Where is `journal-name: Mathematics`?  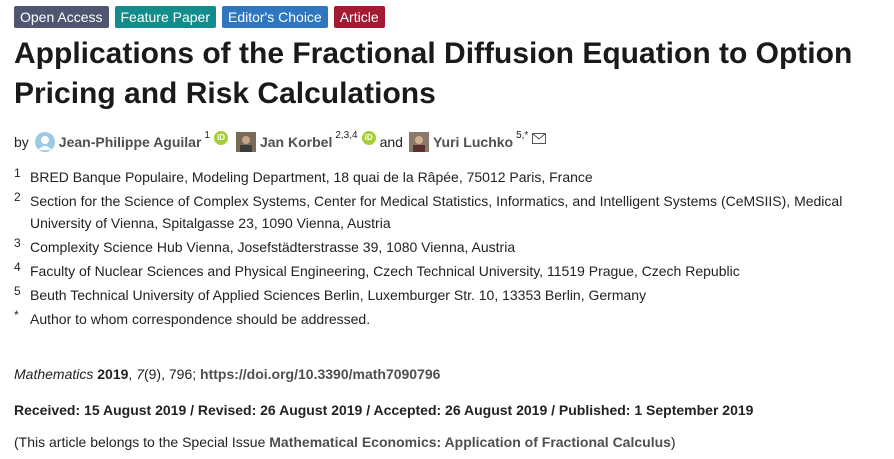 journal-name: Mathematics is located at coordinates (54, 374).